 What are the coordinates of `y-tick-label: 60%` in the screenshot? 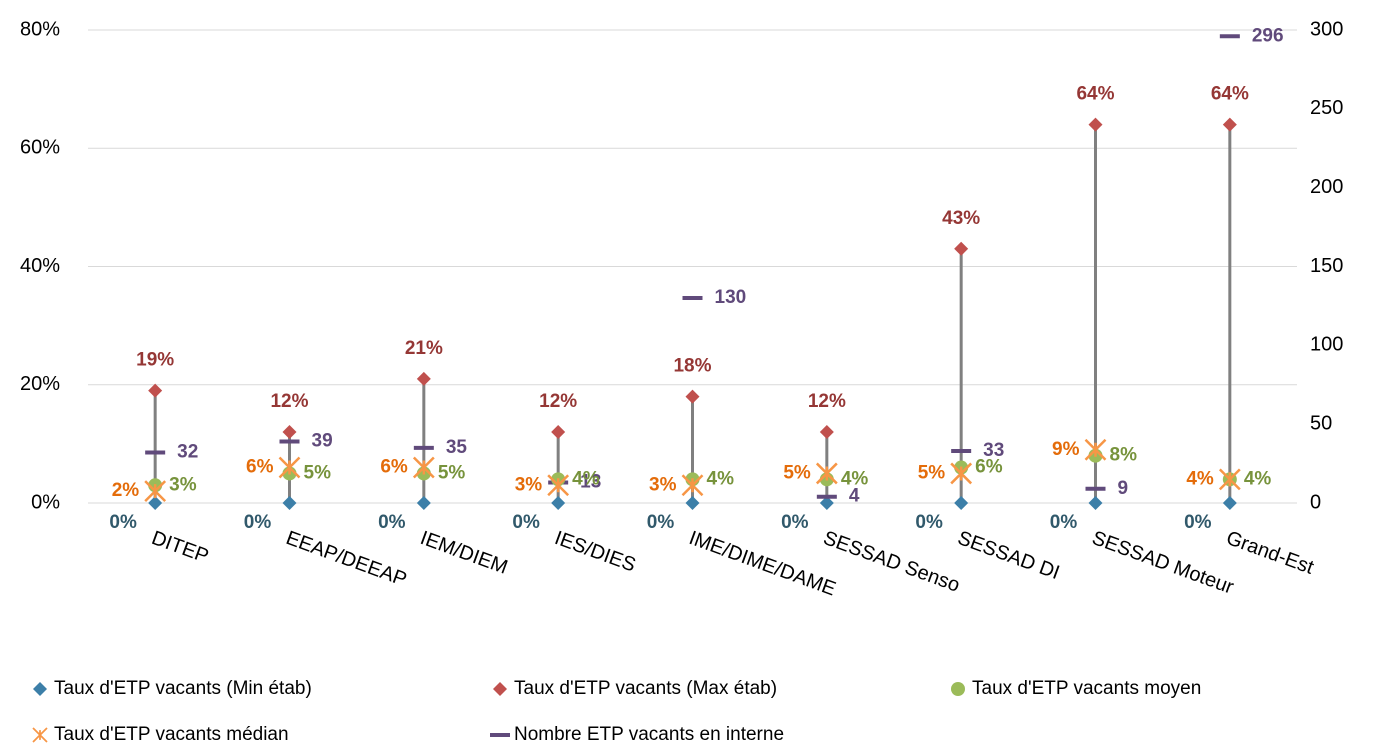 It's located at (40, 148).